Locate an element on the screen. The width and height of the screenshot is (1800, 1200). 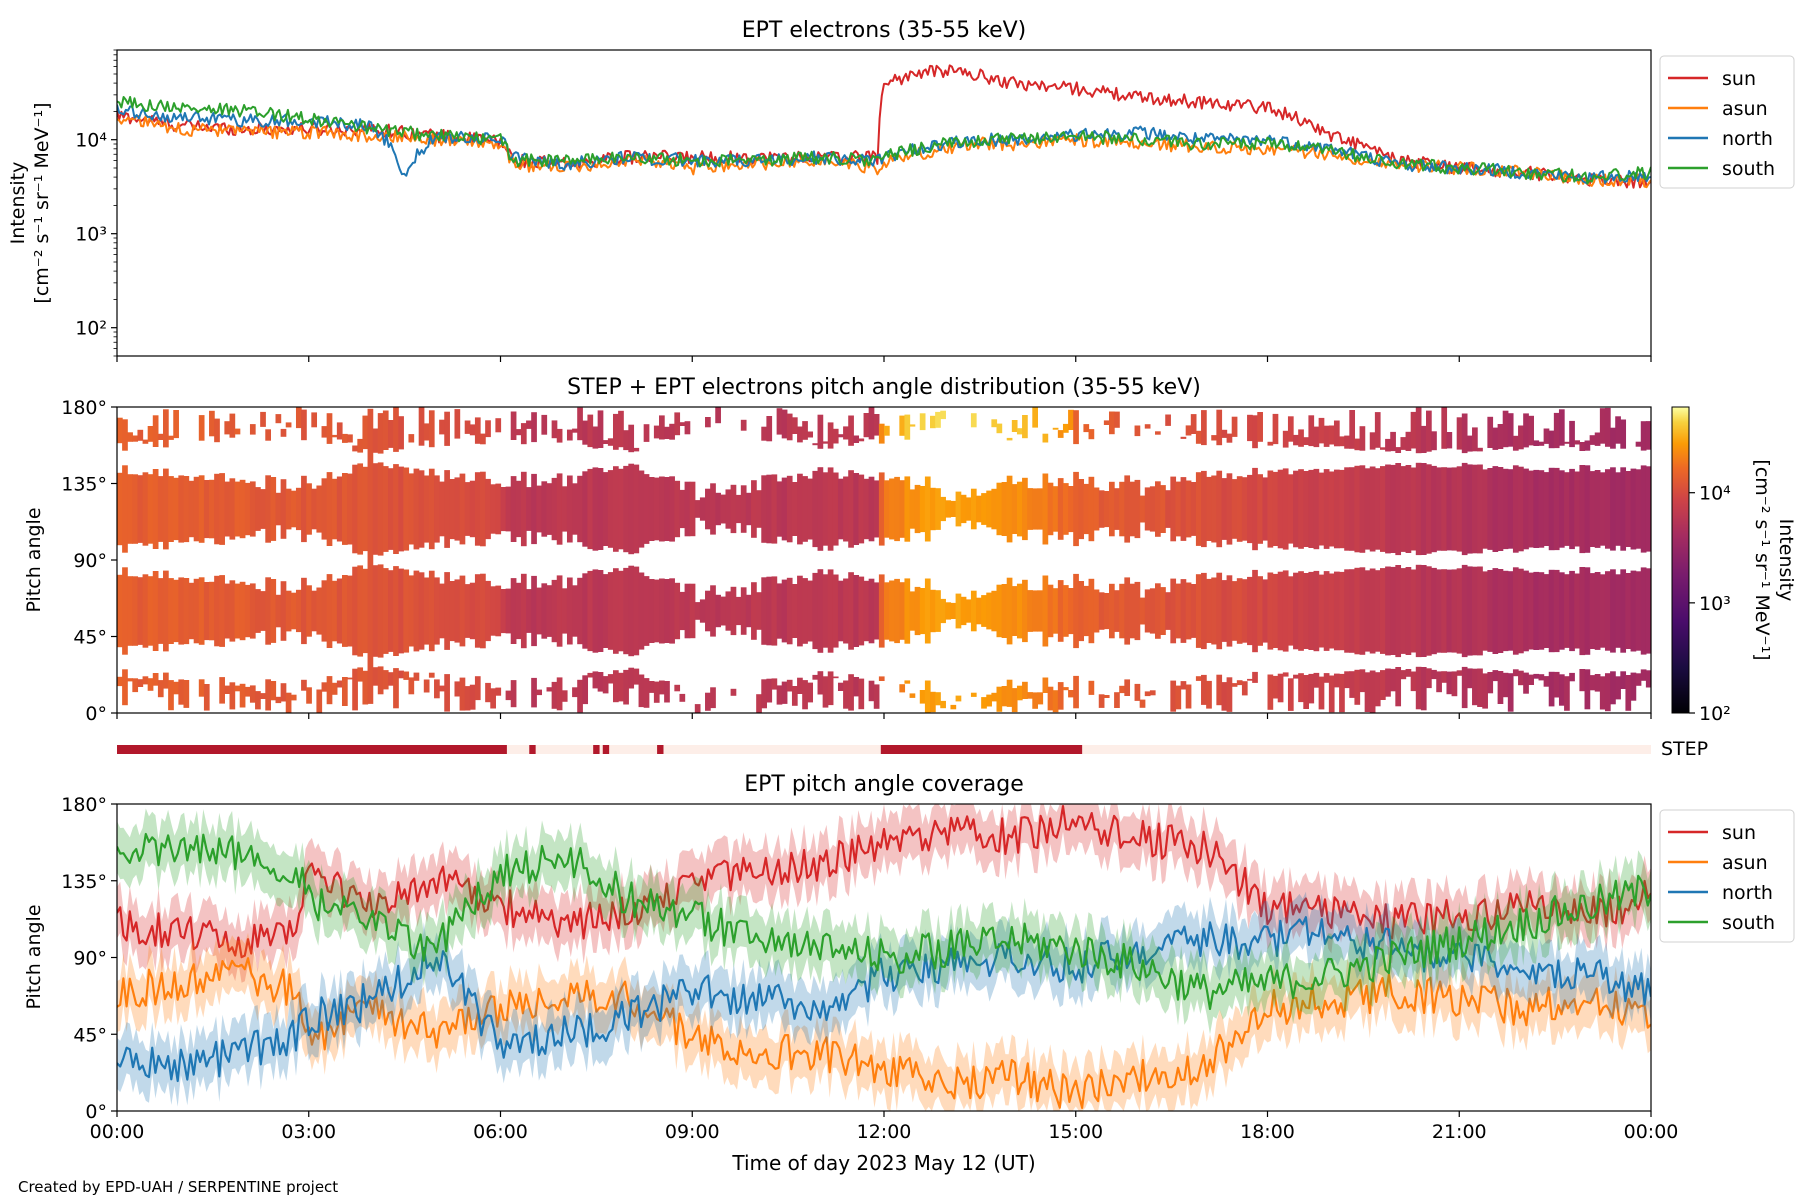
step-on-interval is located at coordinates (660, 749).